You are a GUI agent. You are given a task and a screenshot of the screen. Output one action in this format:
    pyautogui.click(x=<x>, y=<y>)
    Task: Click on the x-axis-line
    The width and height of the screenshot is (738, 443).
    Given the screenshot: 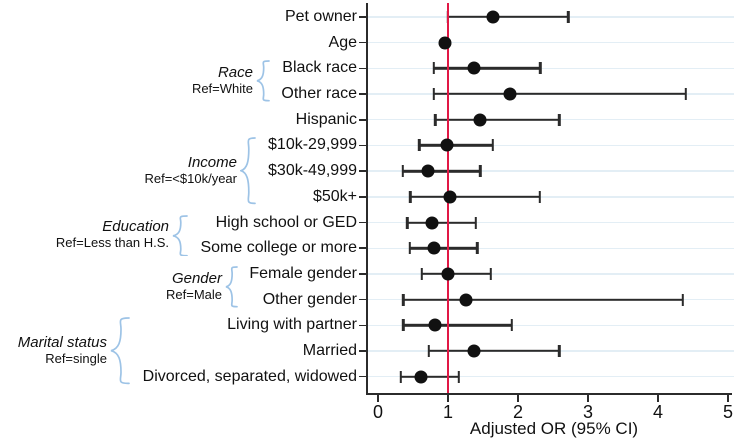 What is the action you would take?
    pyautogui.click(x=549, y=394)
    